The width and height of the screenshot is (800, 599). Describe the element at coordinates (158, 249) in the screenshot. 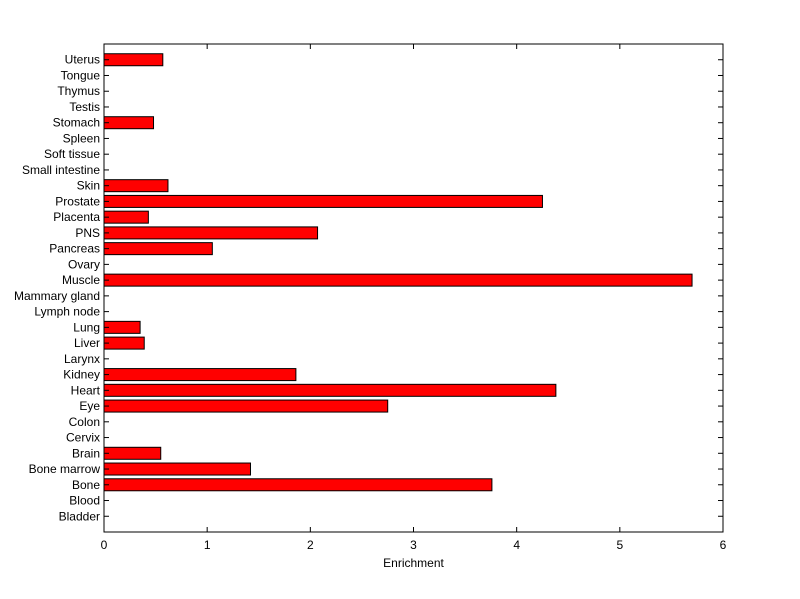

I see `bar-pancreas` at that location.